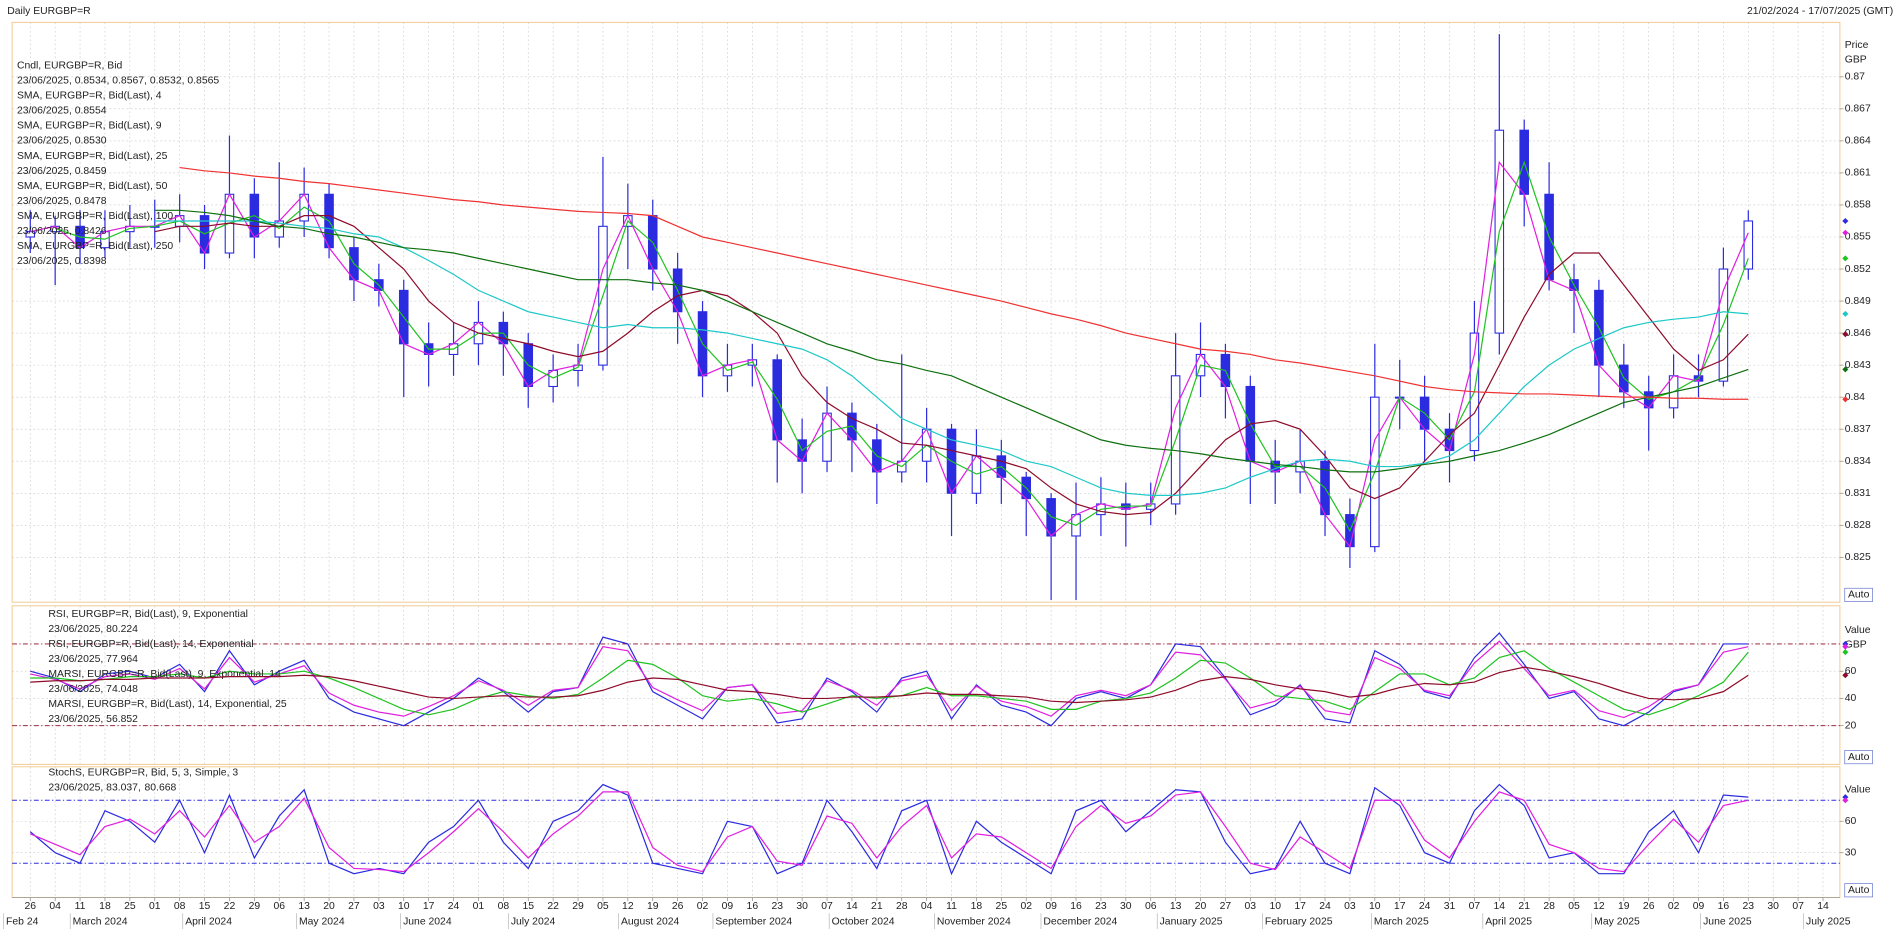  What do you see at coordinates (1508, 921) in the screenshot?
I see `month-label: April 2025` at bounding box center [1508, 921].